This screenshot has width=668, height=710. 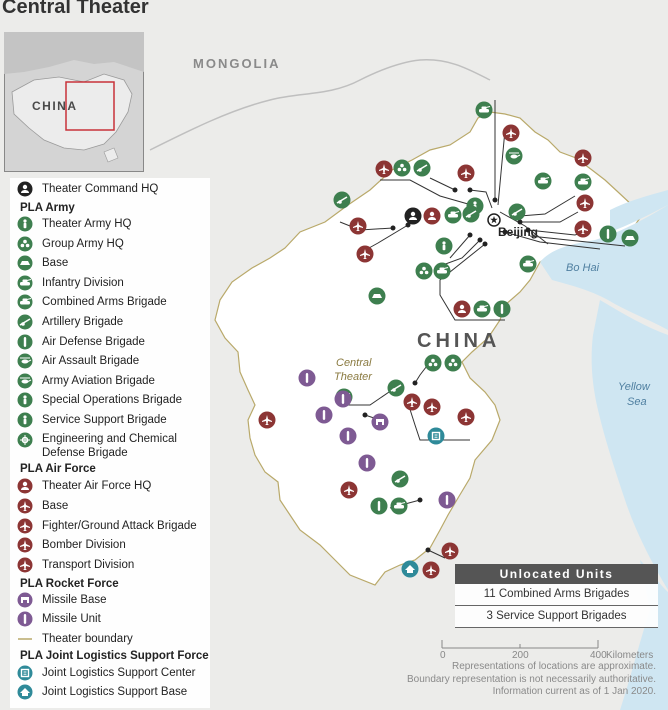 I want to click on legend-theater-hq: Theater Command HQ, so click(x=87, y=189).